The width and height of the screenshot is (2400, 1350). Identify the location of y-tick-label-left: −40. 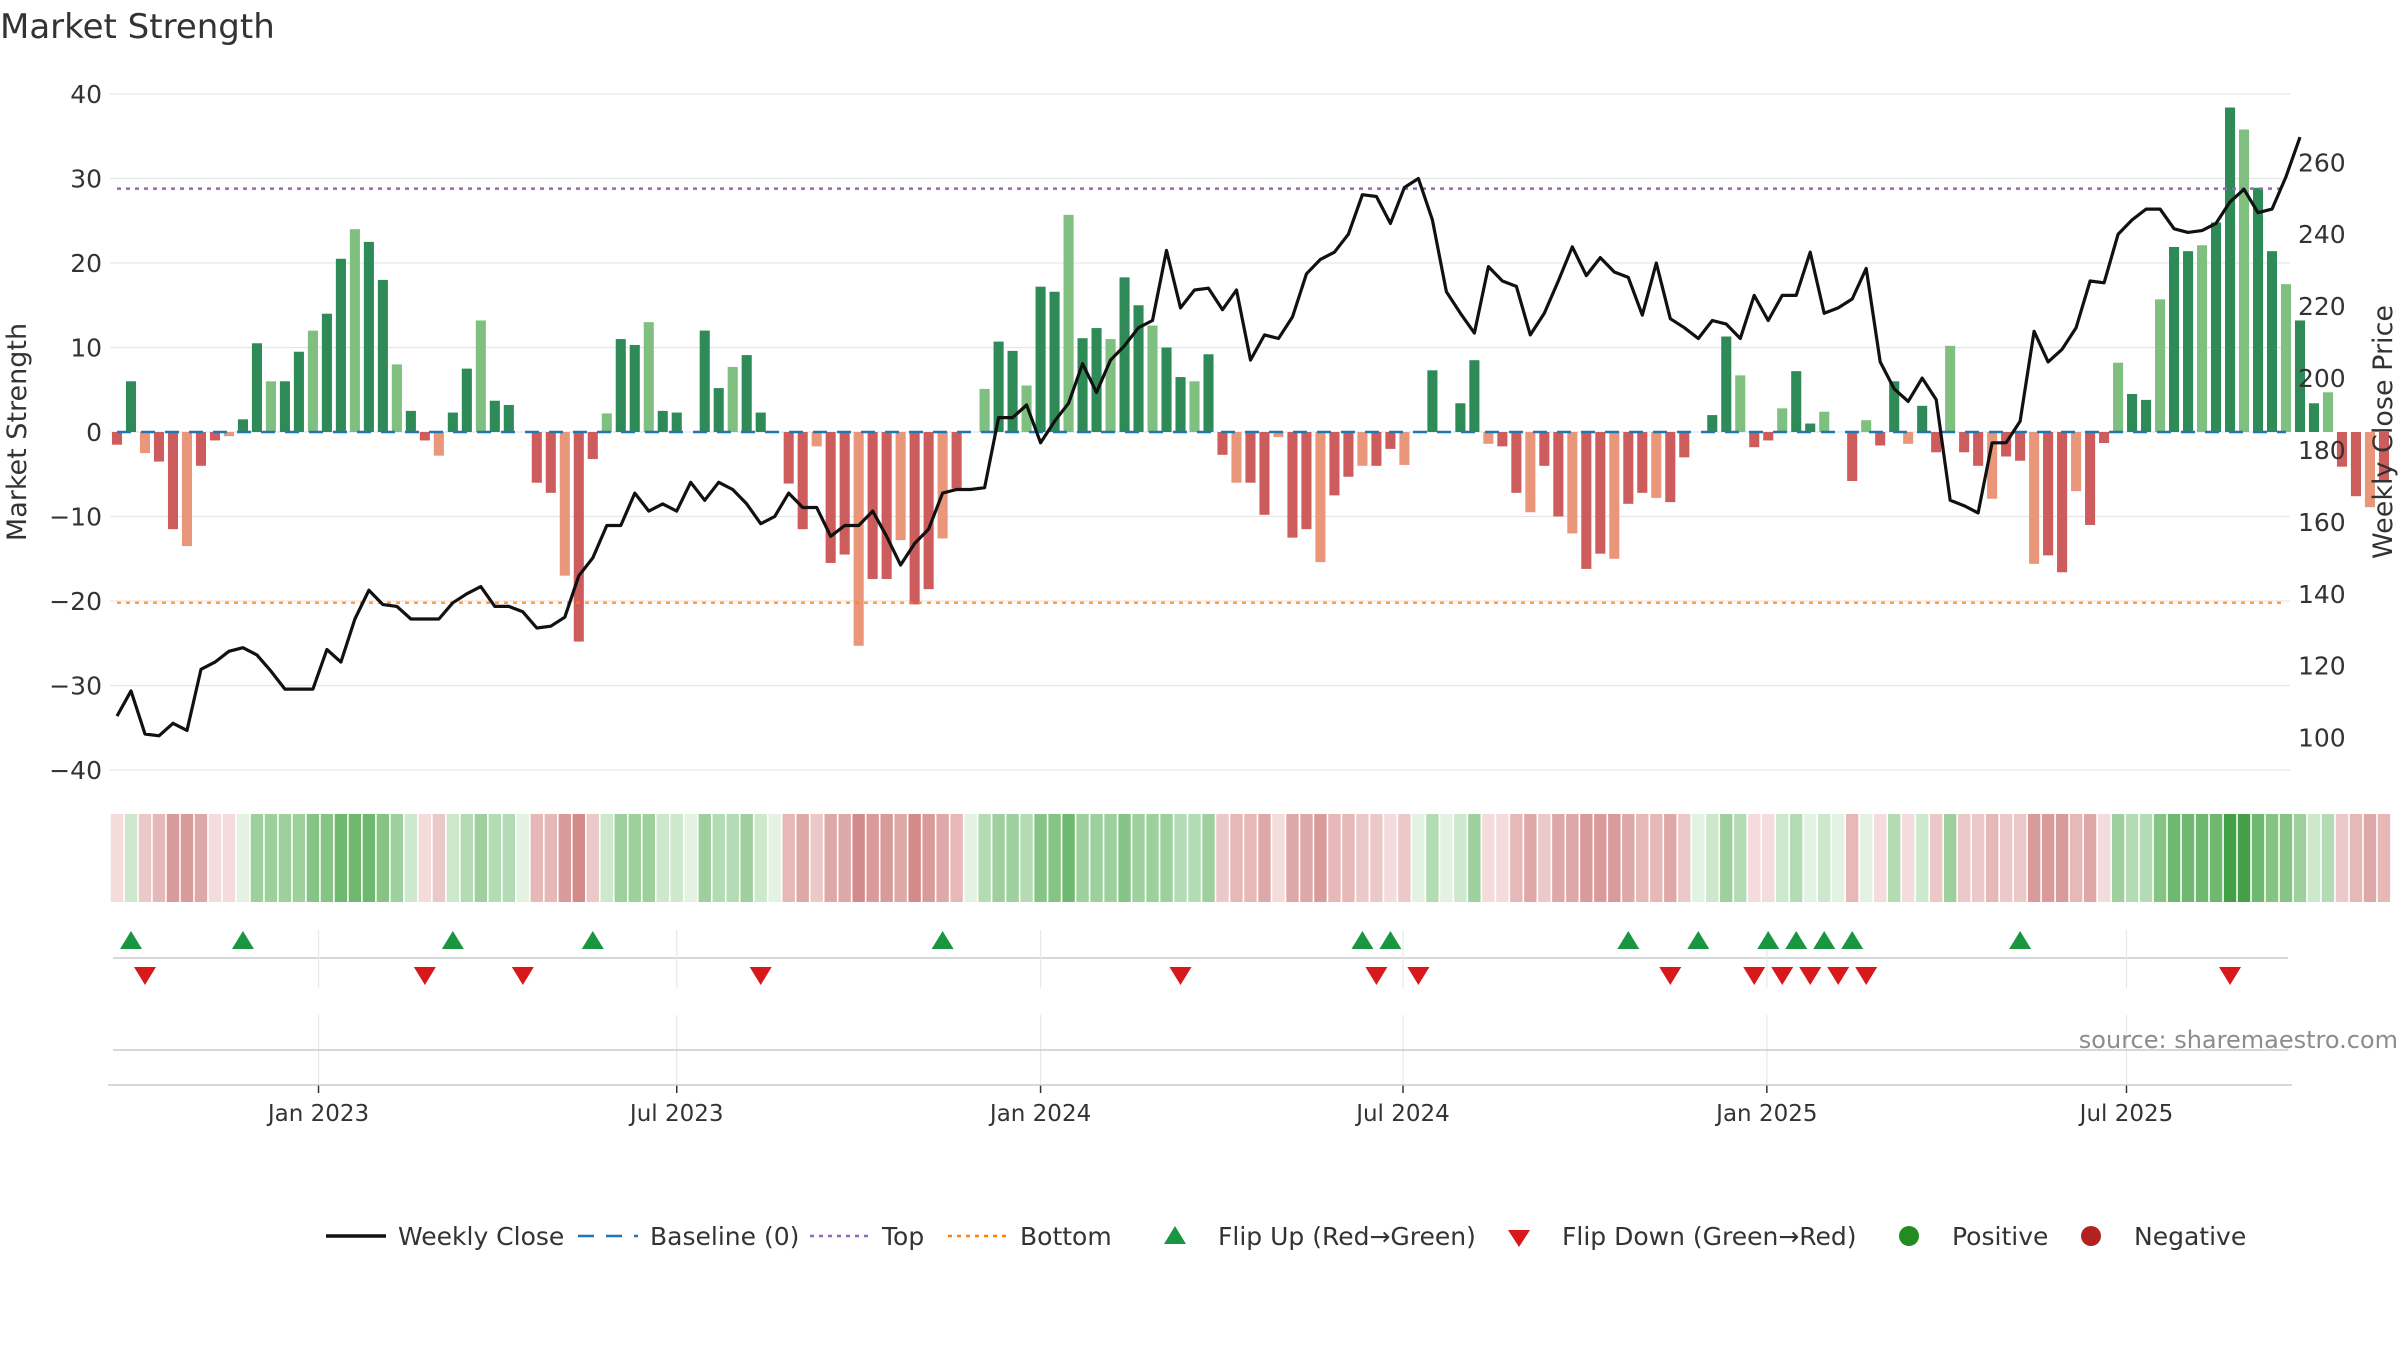
(75, 770).